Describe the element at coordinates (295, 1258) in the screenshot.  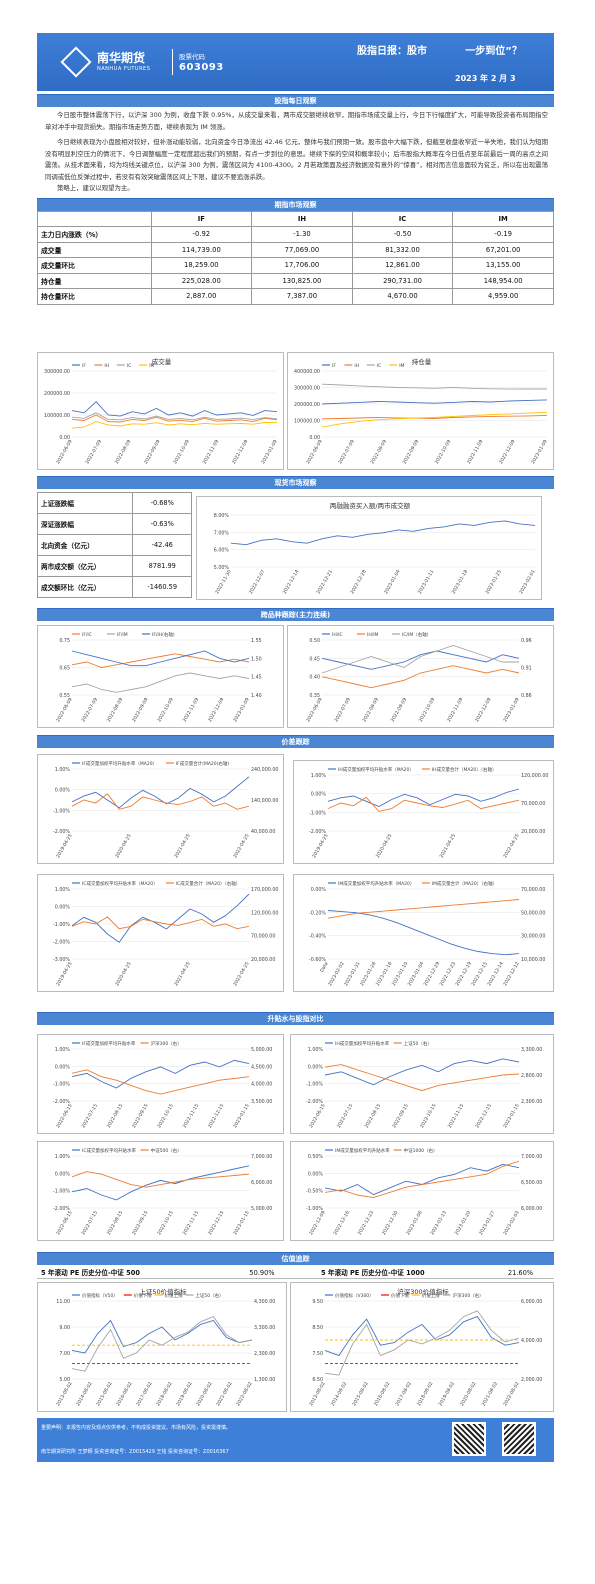
I see `section-valuation-title: 估值追踪` at that location.